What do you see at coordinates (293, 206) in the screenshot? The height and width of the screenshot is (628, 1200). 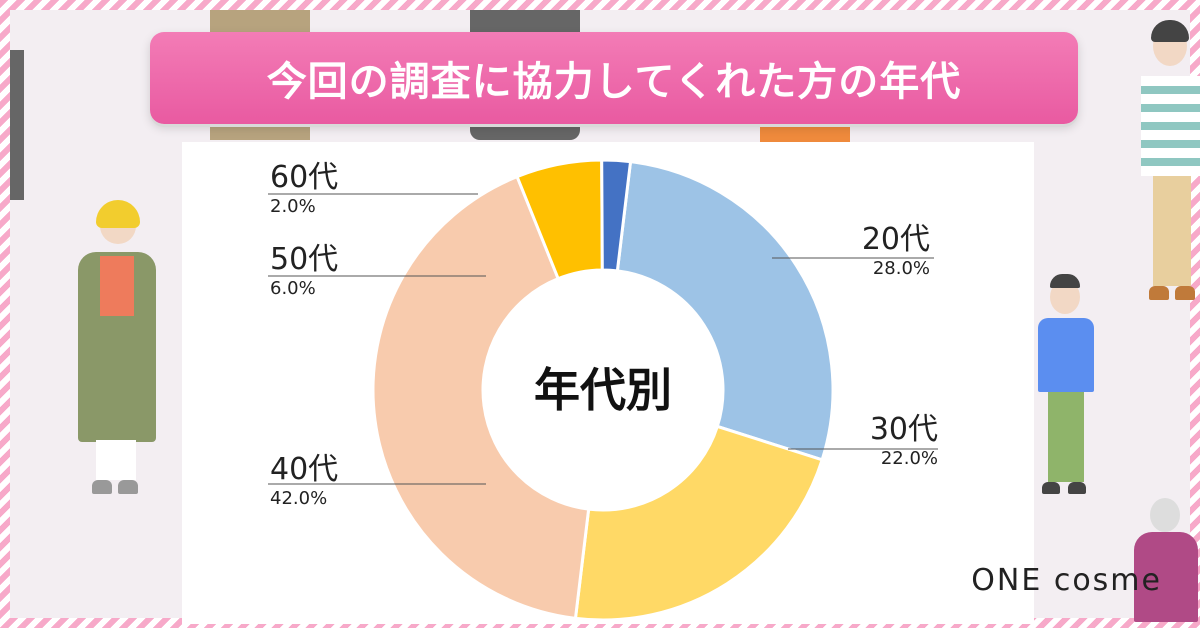 I see `label-60-pct: 2.0%` at bounding box center [293, 206].